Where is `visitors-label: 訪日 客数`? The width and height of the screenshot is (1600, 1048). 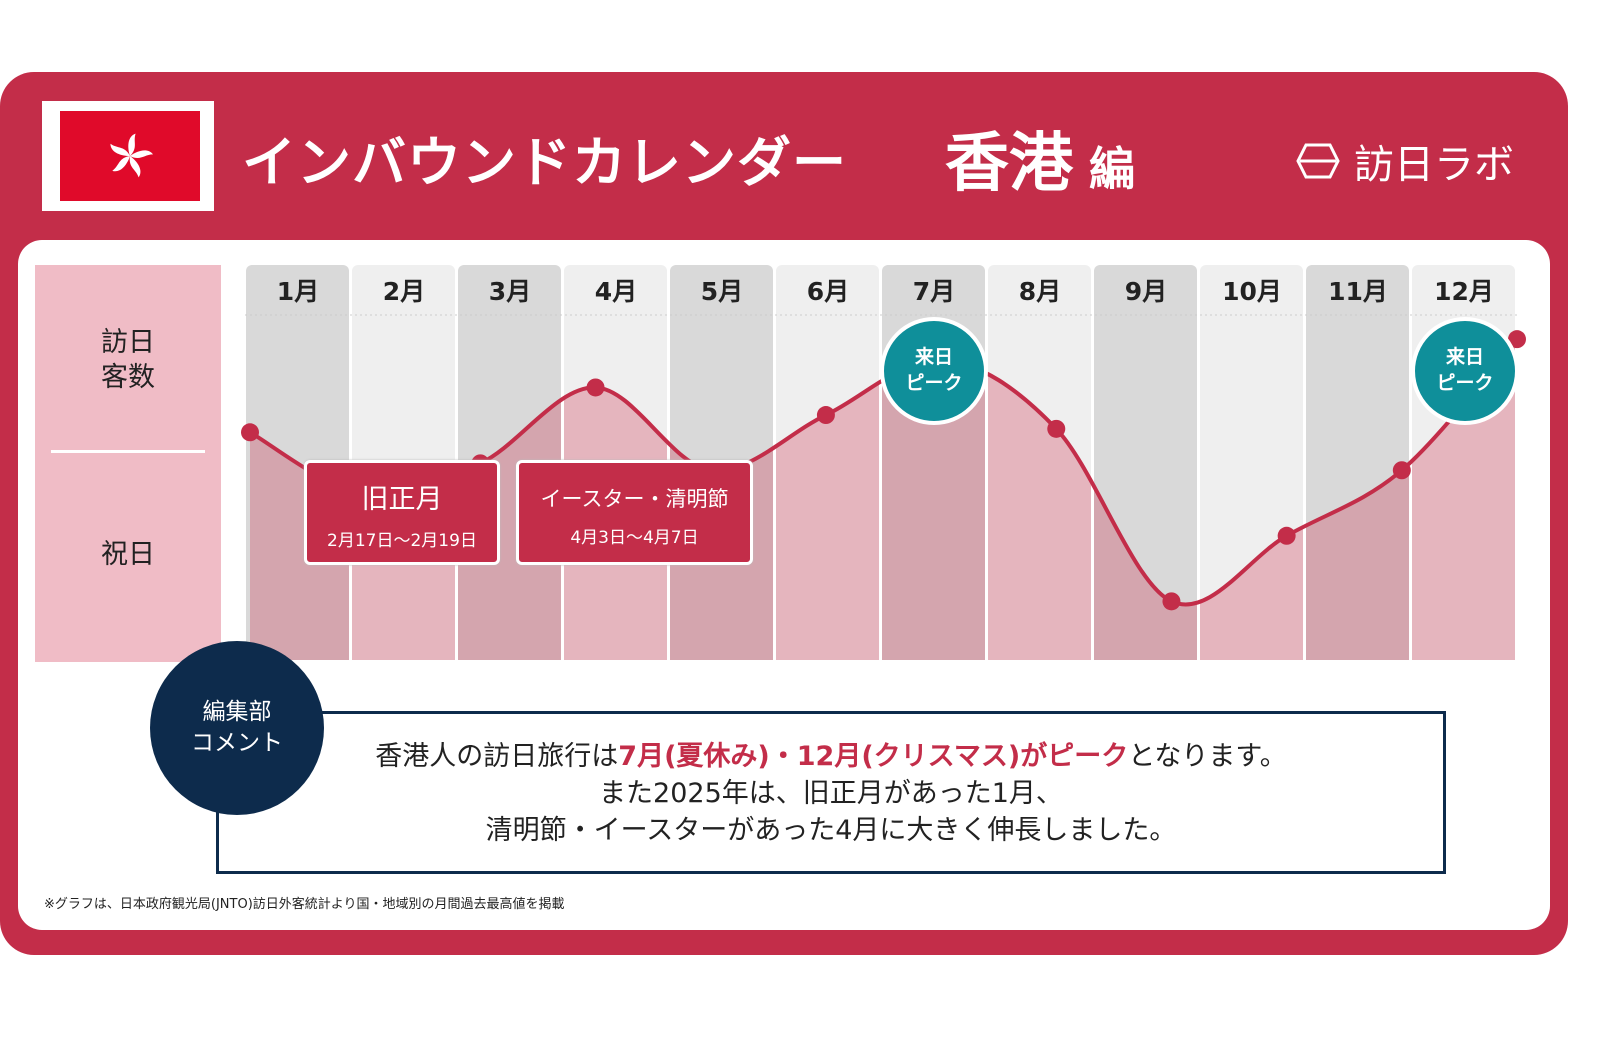
visitors-label: 訪日 客数 is located at coordinates (128, 360).